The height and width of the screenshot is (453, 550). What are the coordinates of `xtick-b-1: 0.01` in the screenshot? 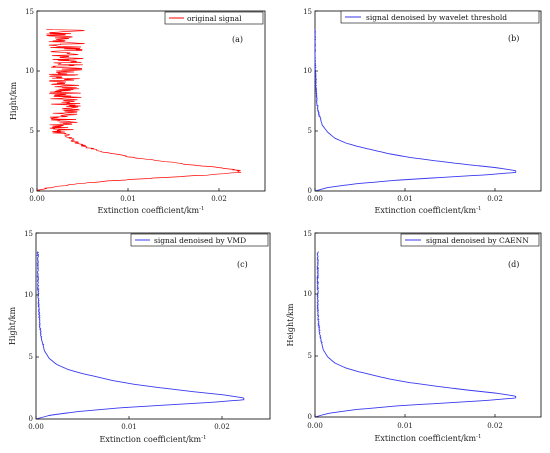 It's located at (405, 199).